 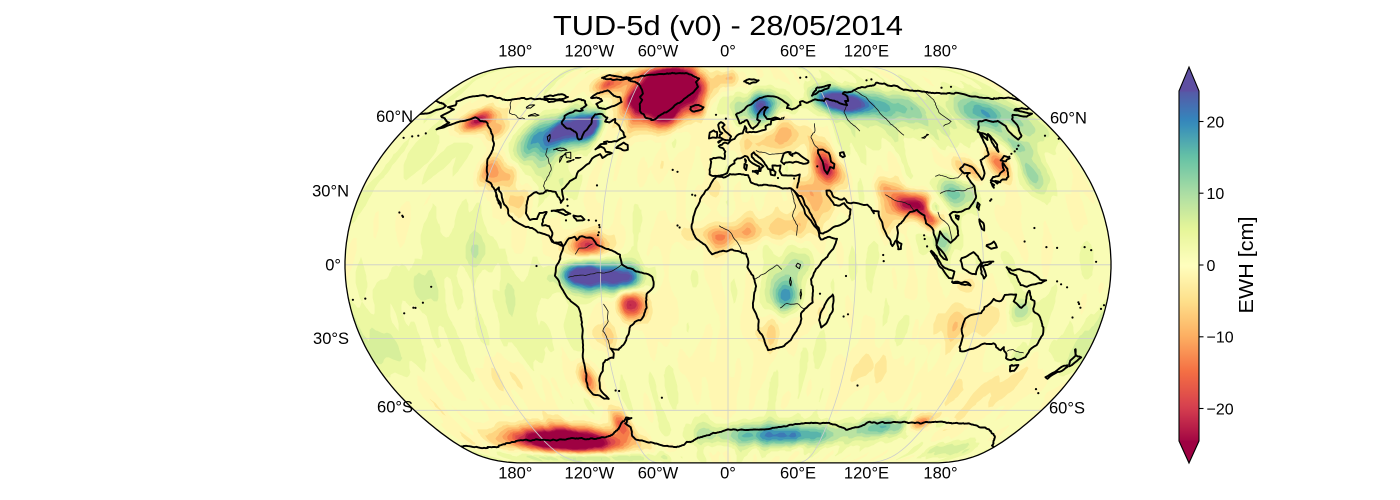 I want to click on svg-text: 20, so click(x=1216, y=122).